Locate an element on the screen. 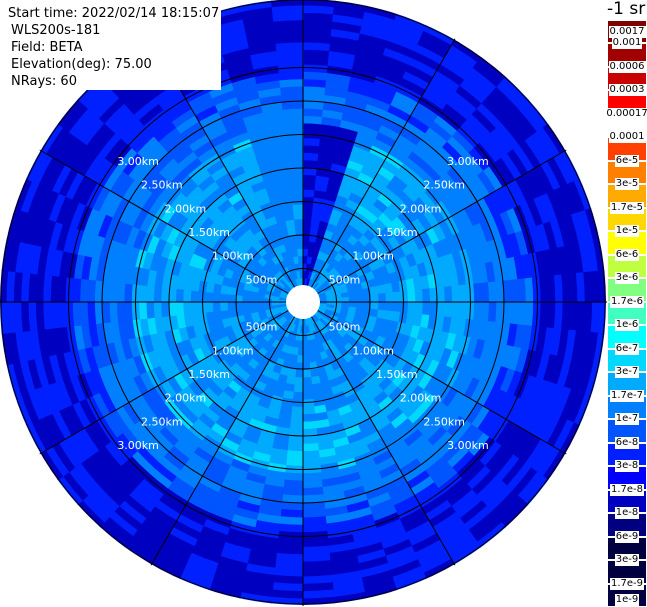 This screenshot has width=647, height=607. colorbar-label-text: 6e-7 is located at coordinates (627, 348).